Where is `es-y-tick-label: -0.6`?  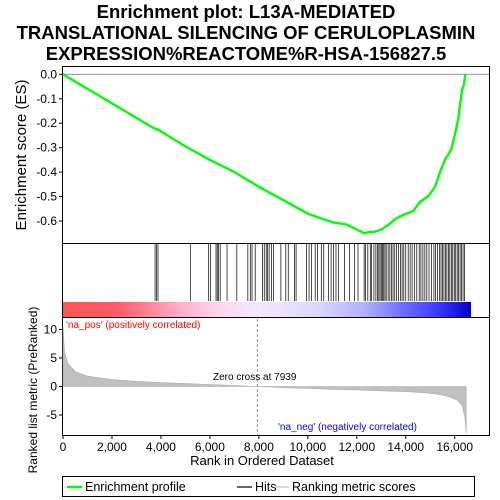 es-y-tick-label: -0.6 is located at coordinates (46, 221).